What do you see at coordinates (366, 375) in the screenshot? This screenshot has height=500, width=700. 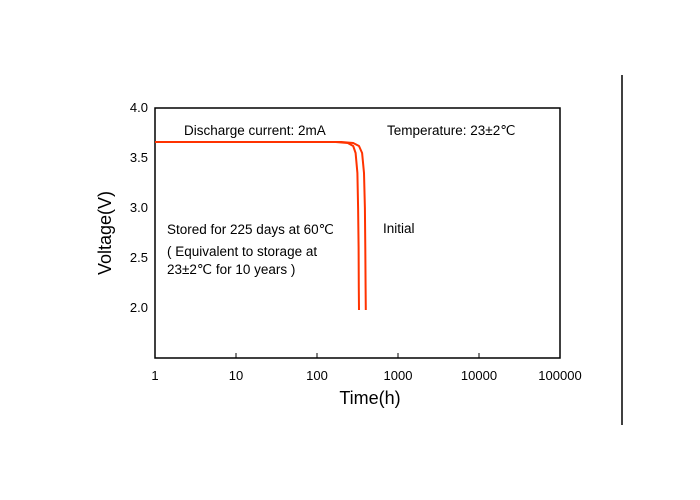 I see `x-tick-labels: 1 10 100 1000 10000 100000` at bounding box center [366, 375].